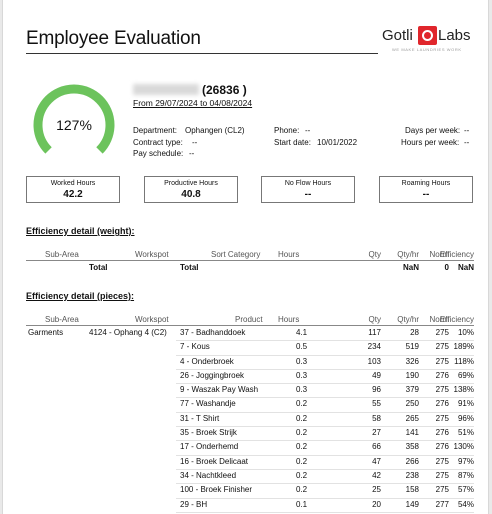 This screenshot has width=492, height=514. Describe the element at coordinates (412, 504) in the screenshot. I see `cell-qty-hr: 149` at that location.